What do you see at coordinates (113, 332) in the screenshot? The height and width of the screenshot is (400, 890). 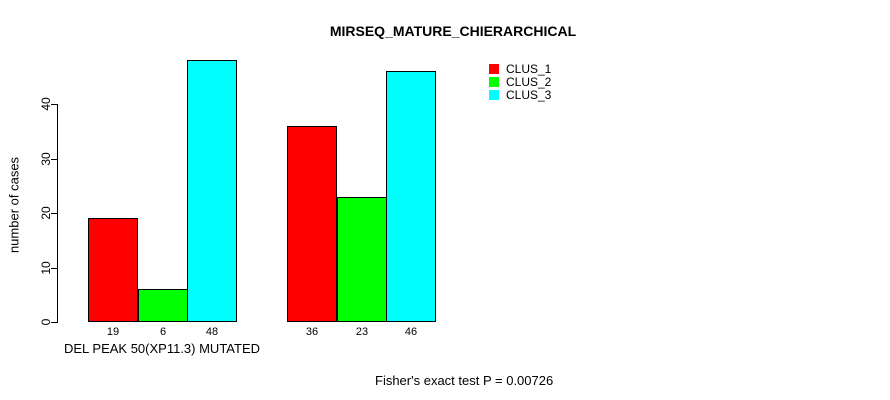 I see `bar-value-label: 19` at bounding box center [113, 332].